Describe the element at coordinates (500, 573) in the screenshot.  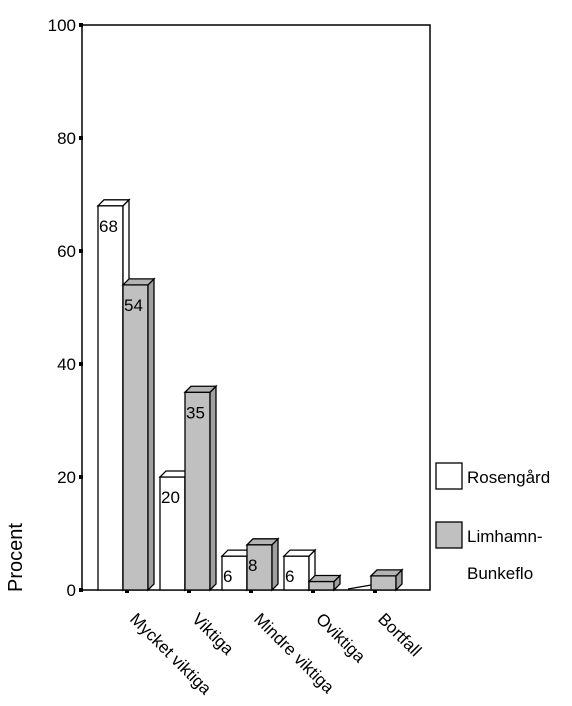
I see `legend-label-limhamn: Bunkeflo` at that location.